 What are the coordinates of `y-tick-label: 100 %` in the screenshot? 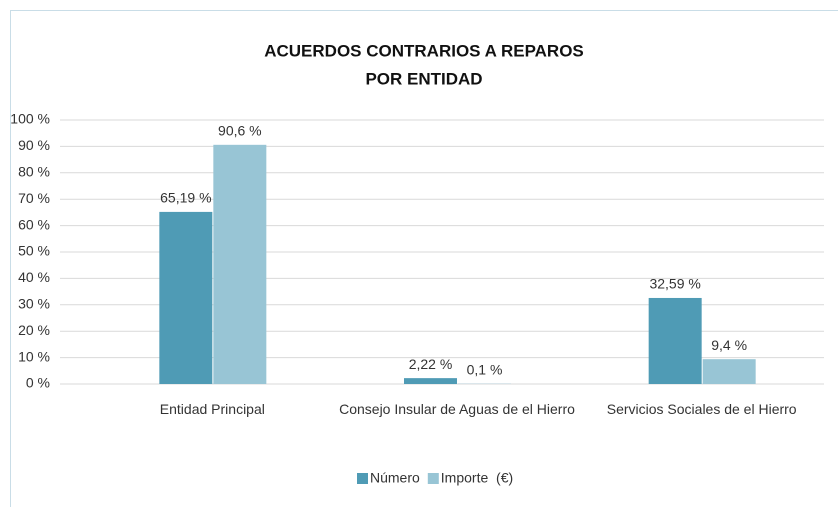 It's located at (30, 119).